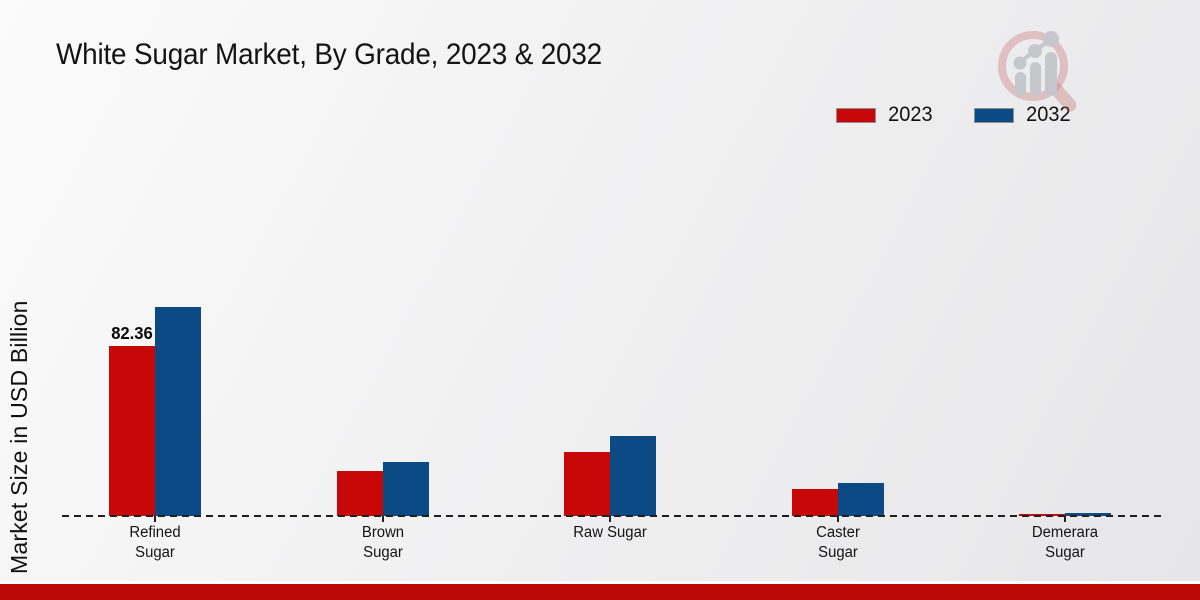 This screenshot has width=1200, height=600. What do you see at coordinates (600, 582) in the screenshot?
I see `footer-highlight-line` at bounding box center [600, 582].